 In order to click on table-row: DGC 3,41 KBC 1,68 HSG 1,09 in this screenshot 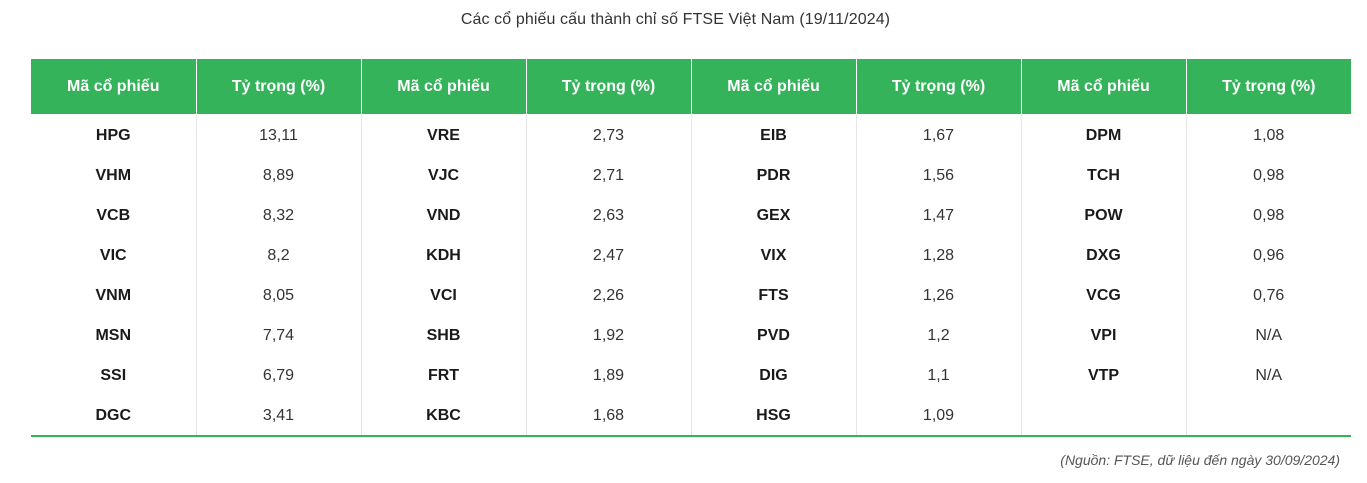, I will do `click(691, 416)`.